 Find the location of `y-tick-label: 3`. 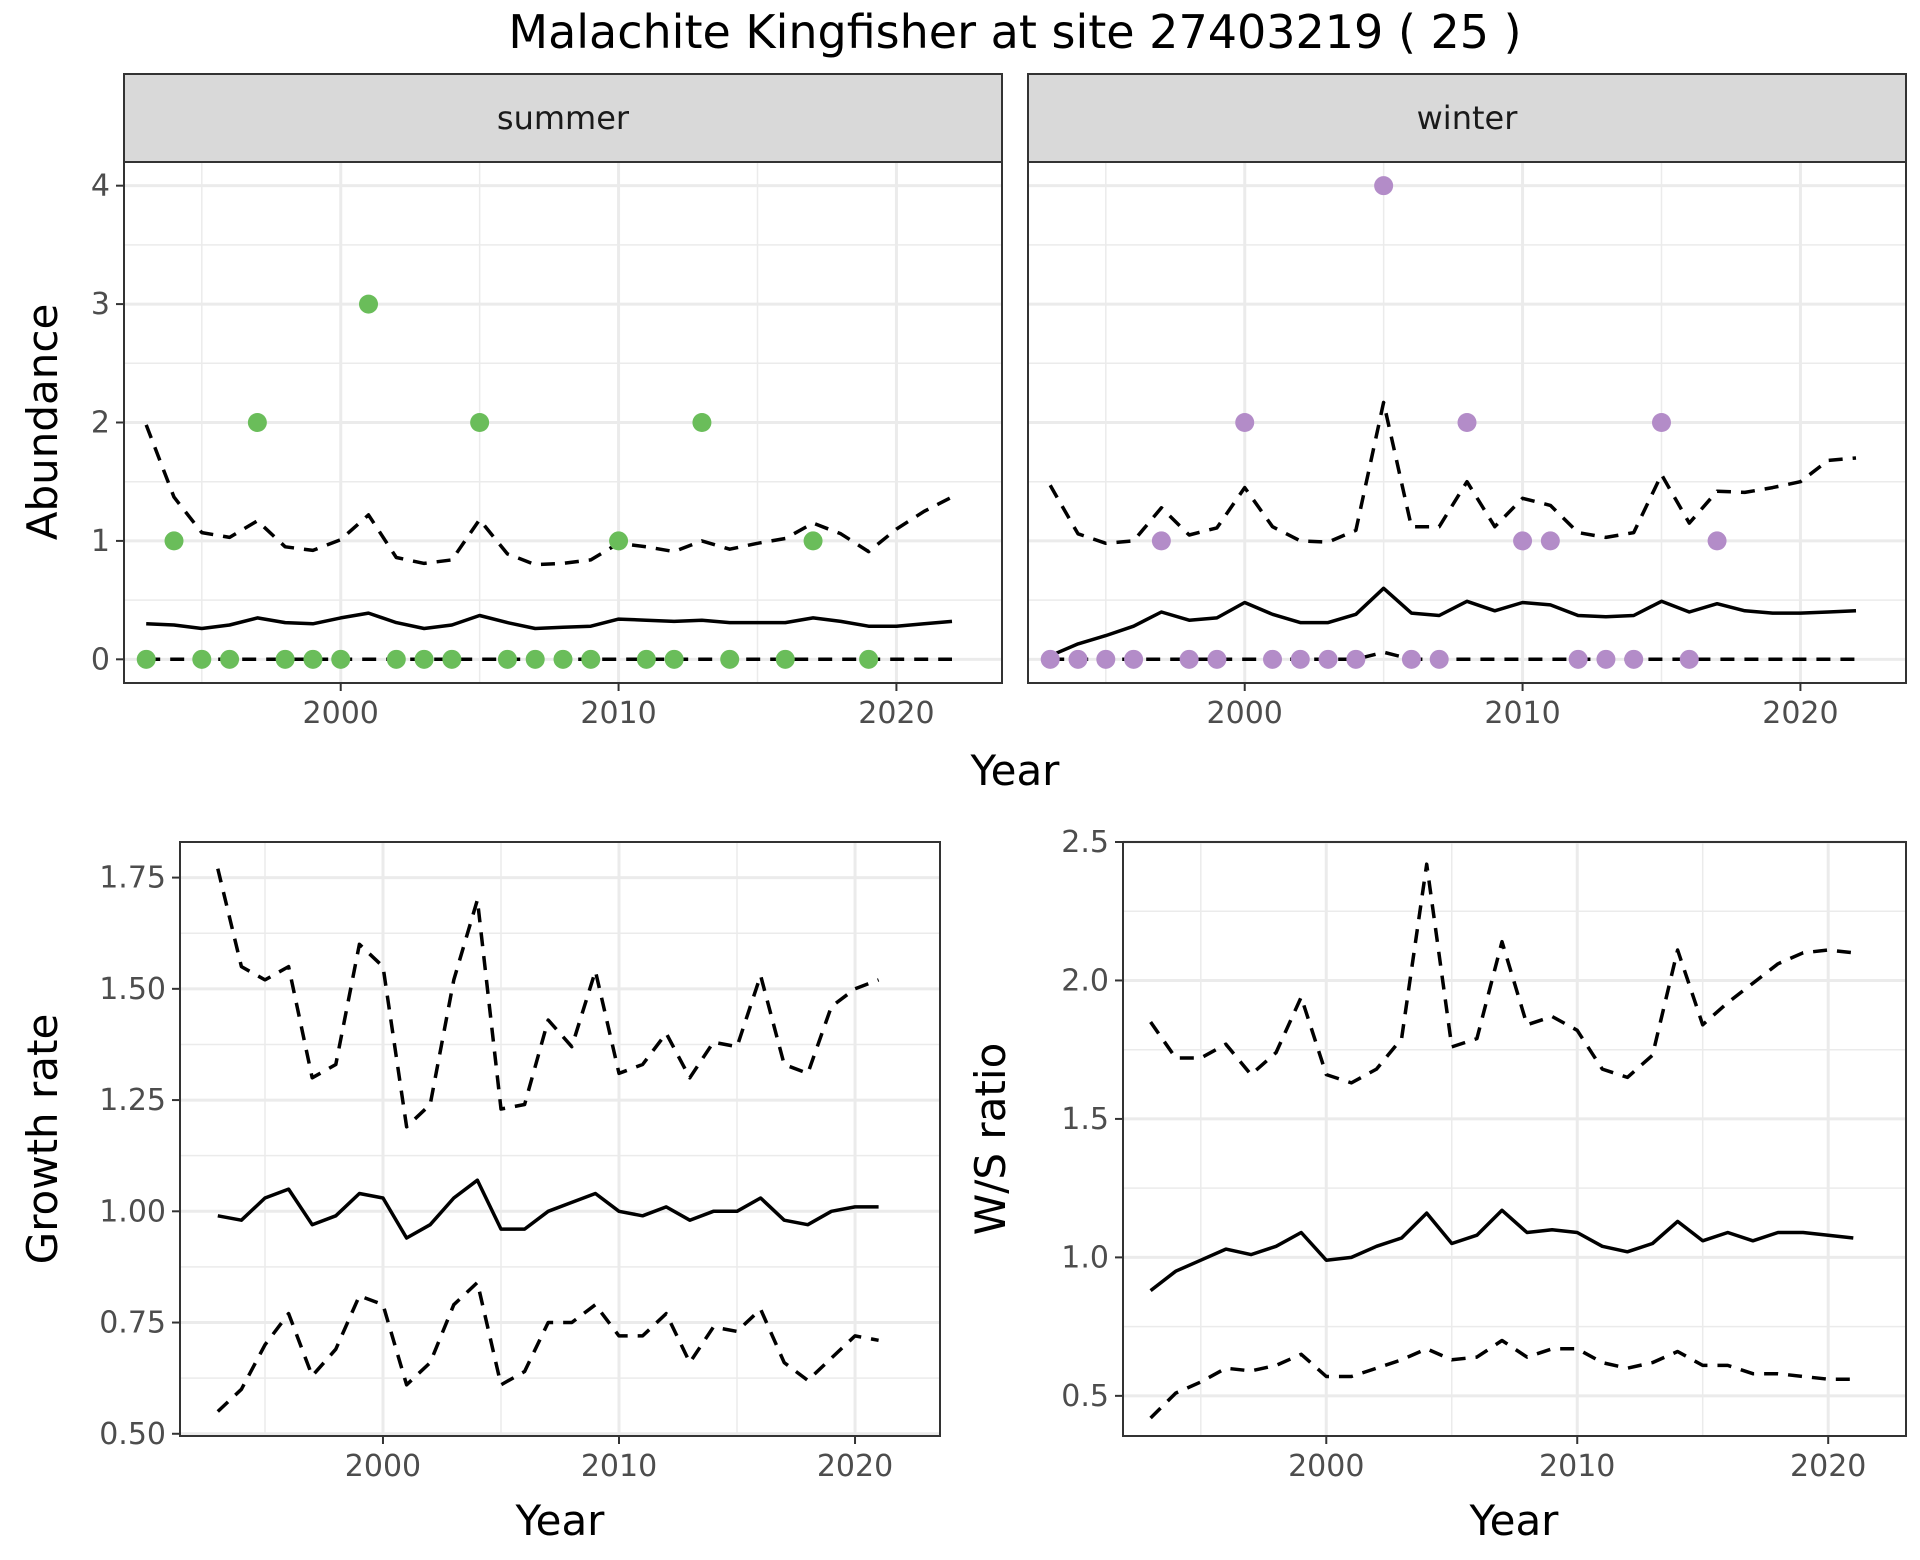

y-tick-label: 3 is located at coordinates (100, 304).